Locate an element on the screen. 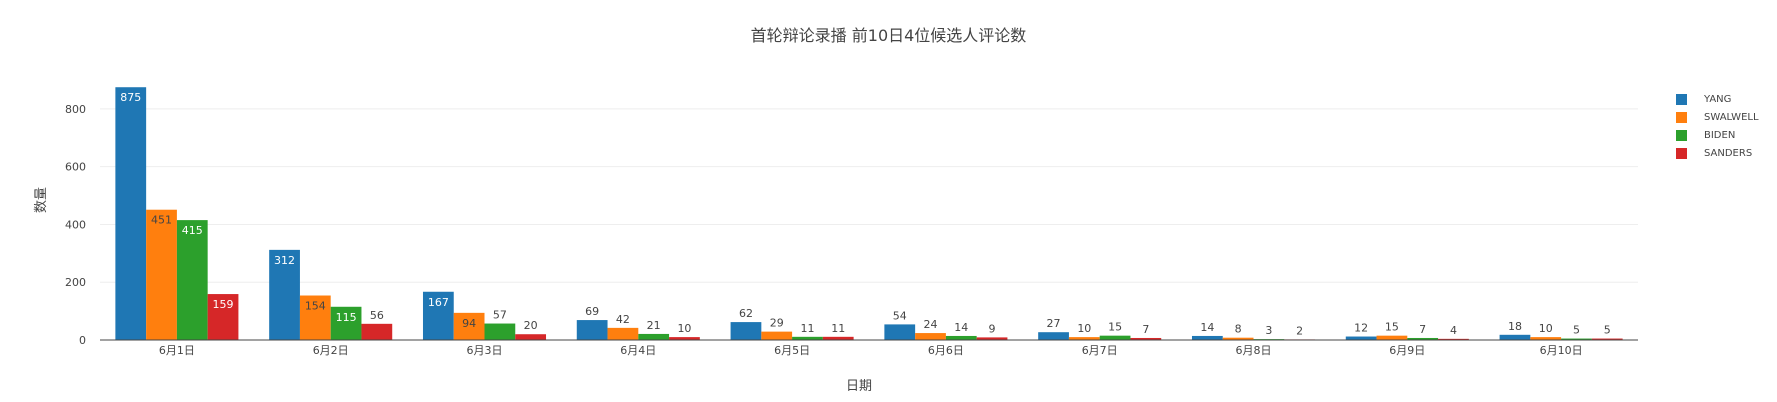 The width and height of the screenshot is (1777, 402). chart-title: 首轮辩论录播 前10日4位候选人评论数 is located at coordinates (888, 35).